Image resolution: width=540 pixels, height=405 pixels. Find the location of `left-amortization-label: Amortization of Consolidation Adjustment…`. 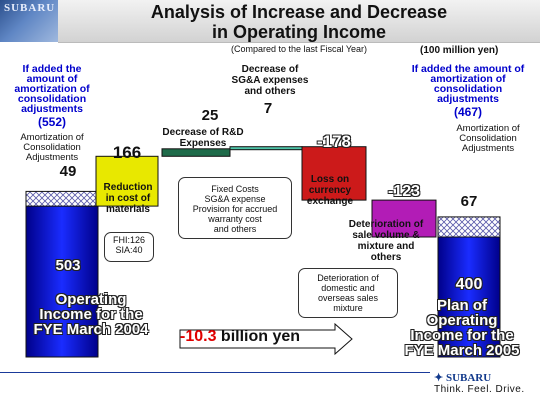

left-amortization-label: Amortization of Consolidation Adjustment… is located at coordinates (52, 148).